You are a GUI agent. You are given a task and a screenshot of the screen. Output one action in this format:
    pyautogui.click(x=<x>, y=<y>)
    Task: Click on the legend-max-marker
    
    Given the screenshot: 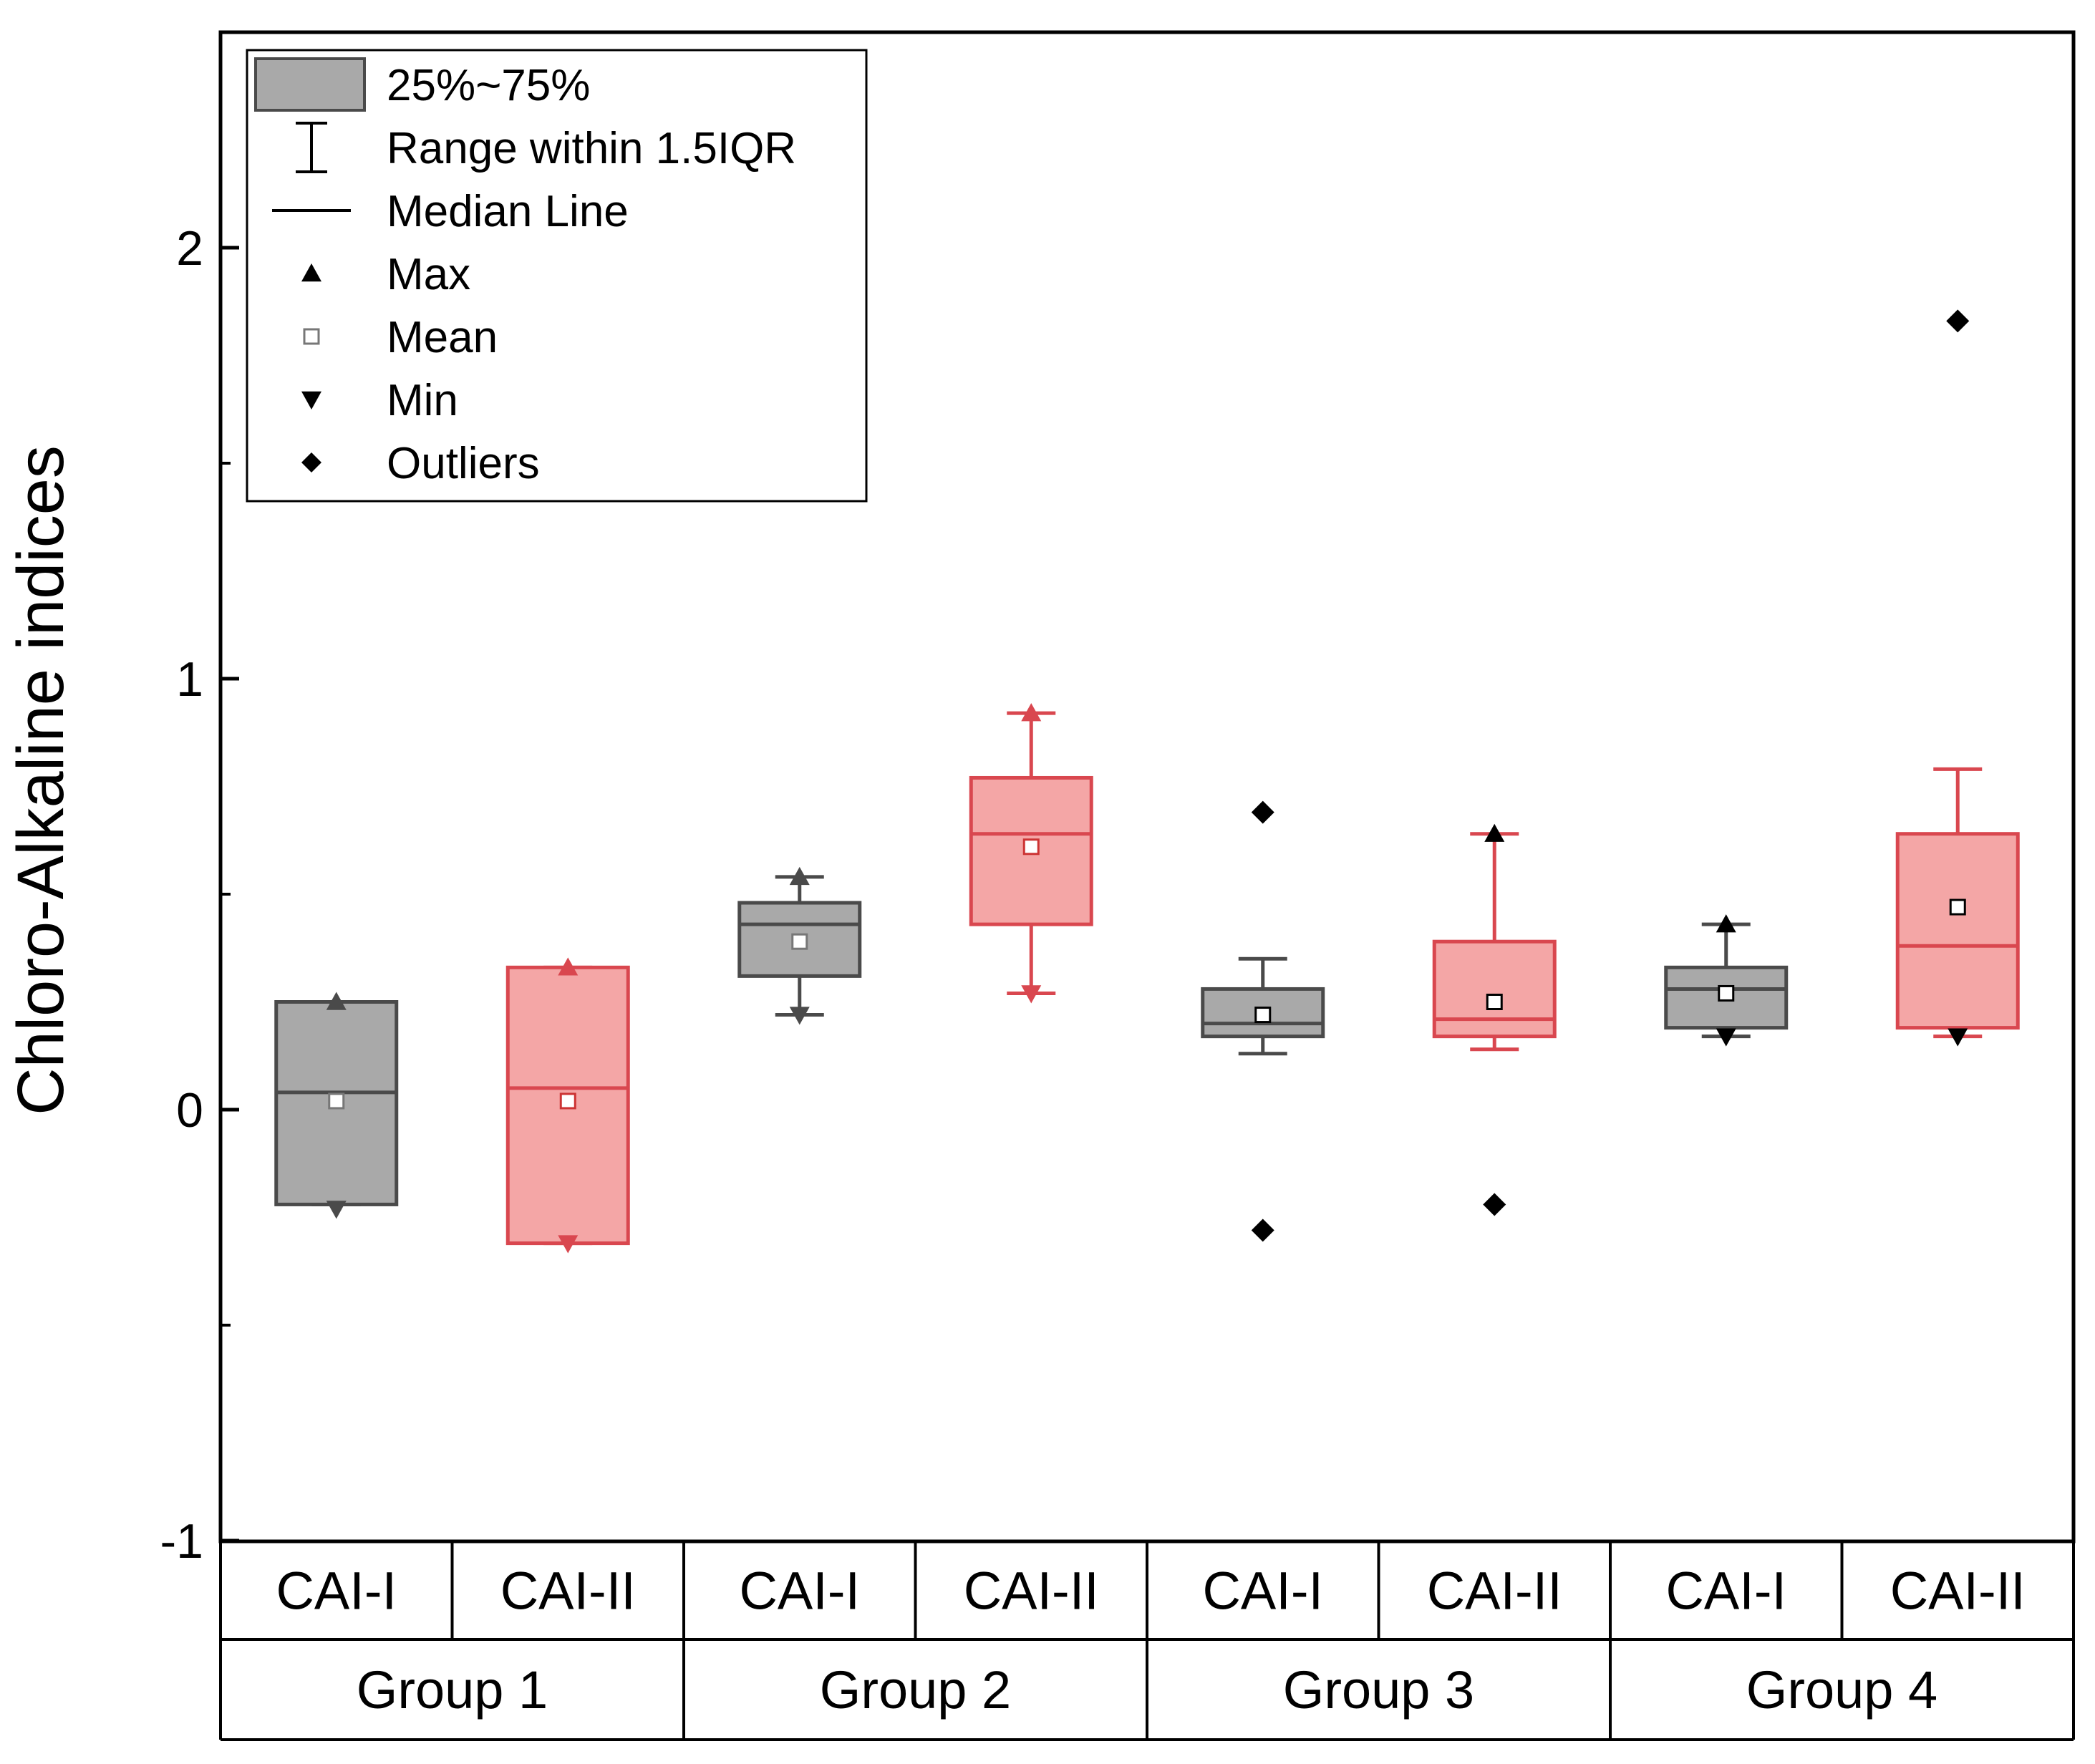 What is the action you would take?
    pyautogui.click(x=311, y=272)
    